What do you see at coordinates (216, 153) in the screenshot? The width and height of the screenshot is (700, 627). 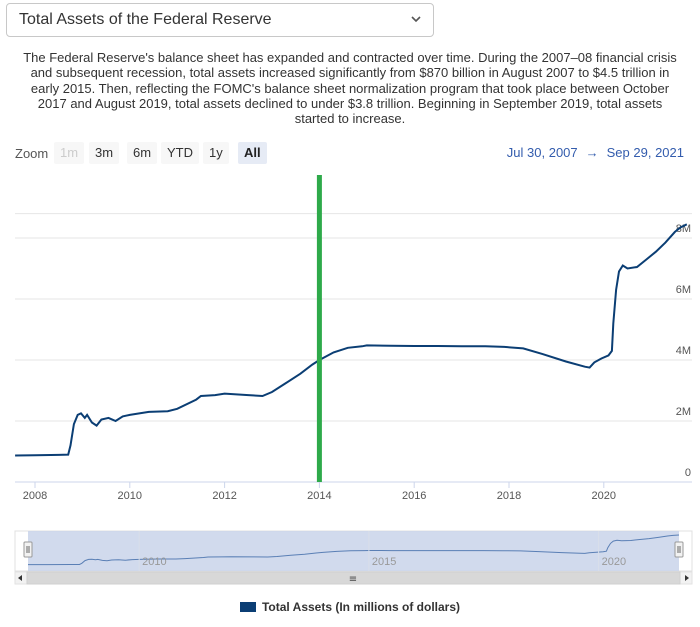 I see `zoom-button-1y: 1y` at bounding box center [216, 153].